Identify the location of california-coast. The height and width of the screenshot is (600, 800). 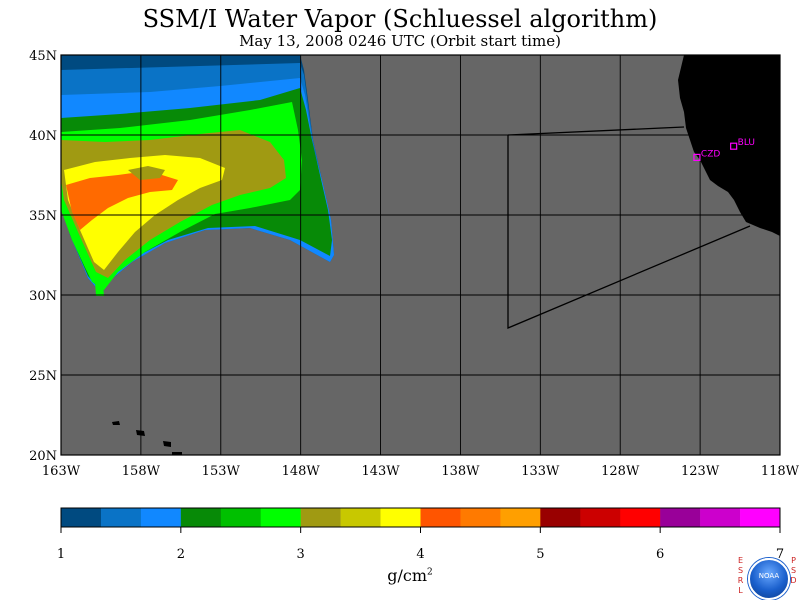
(729, 145).